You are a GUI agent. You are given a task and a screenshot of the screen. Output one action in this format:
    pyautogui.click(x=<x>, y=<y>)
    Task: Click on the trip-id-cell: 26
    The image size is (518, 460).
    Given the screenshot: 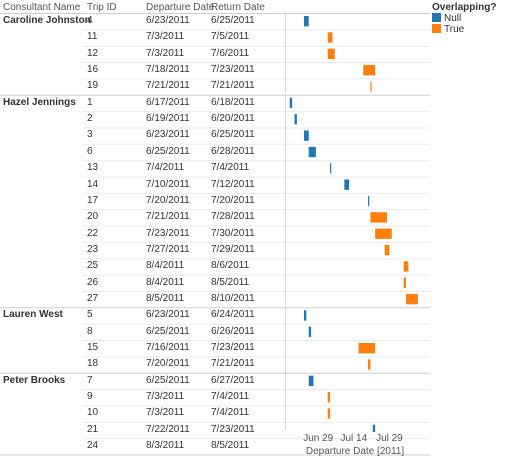 What is the action you would take?
    pyautogui.click(x=93, y=282)
    